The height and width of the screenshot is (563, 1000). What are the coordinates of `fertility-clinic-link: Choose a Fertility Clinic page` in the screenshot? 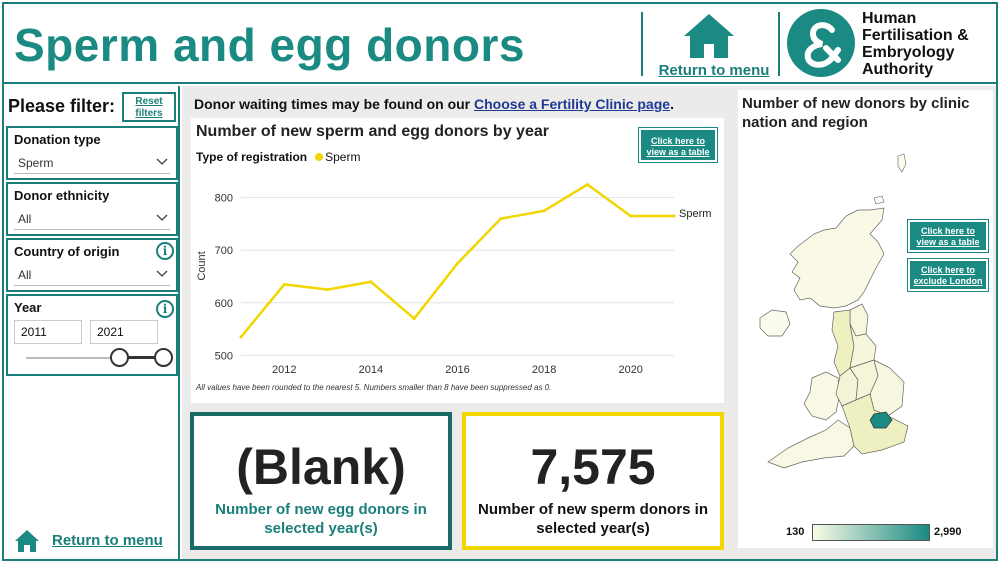 It's located at (572, 104).